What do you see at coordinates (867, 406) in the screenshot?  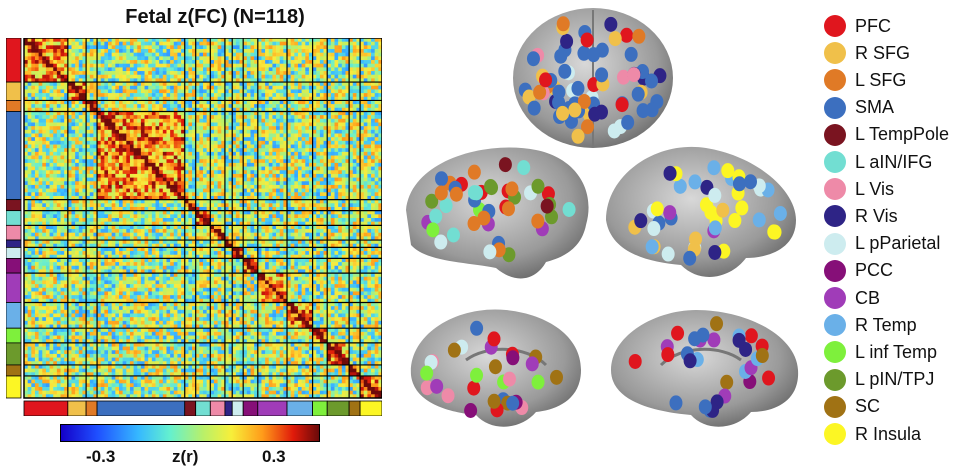 I see `legend-label: SC` at bounding box center [867, 406].